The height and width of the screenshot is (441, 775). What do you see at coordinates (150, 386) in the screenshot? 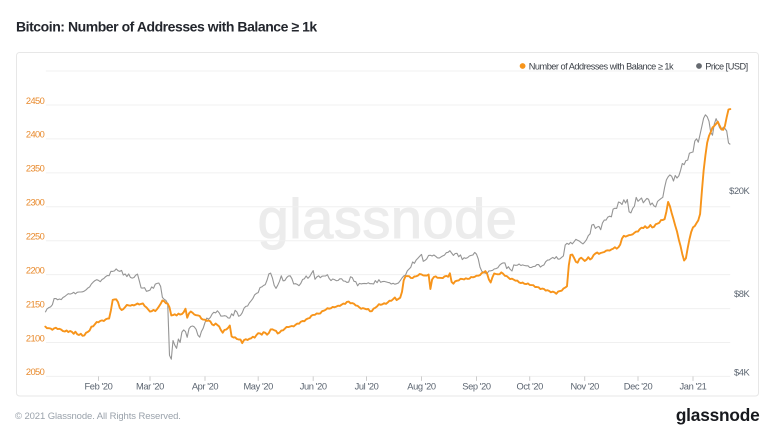
I see `svg-text: Mar '20` at bounding box center [150, 386].